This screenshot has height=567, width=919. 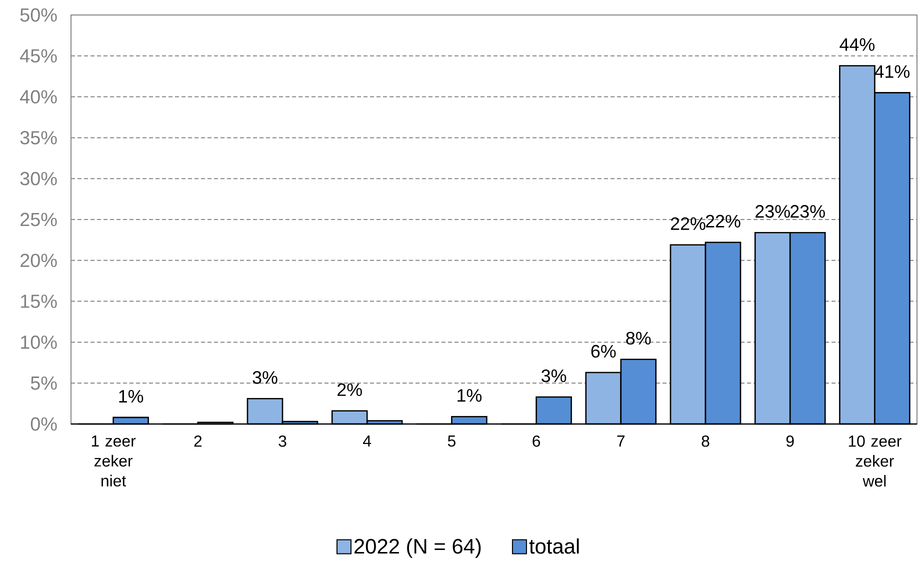 I want to click on x-tick-label: 8, so click(x=706, y=441).